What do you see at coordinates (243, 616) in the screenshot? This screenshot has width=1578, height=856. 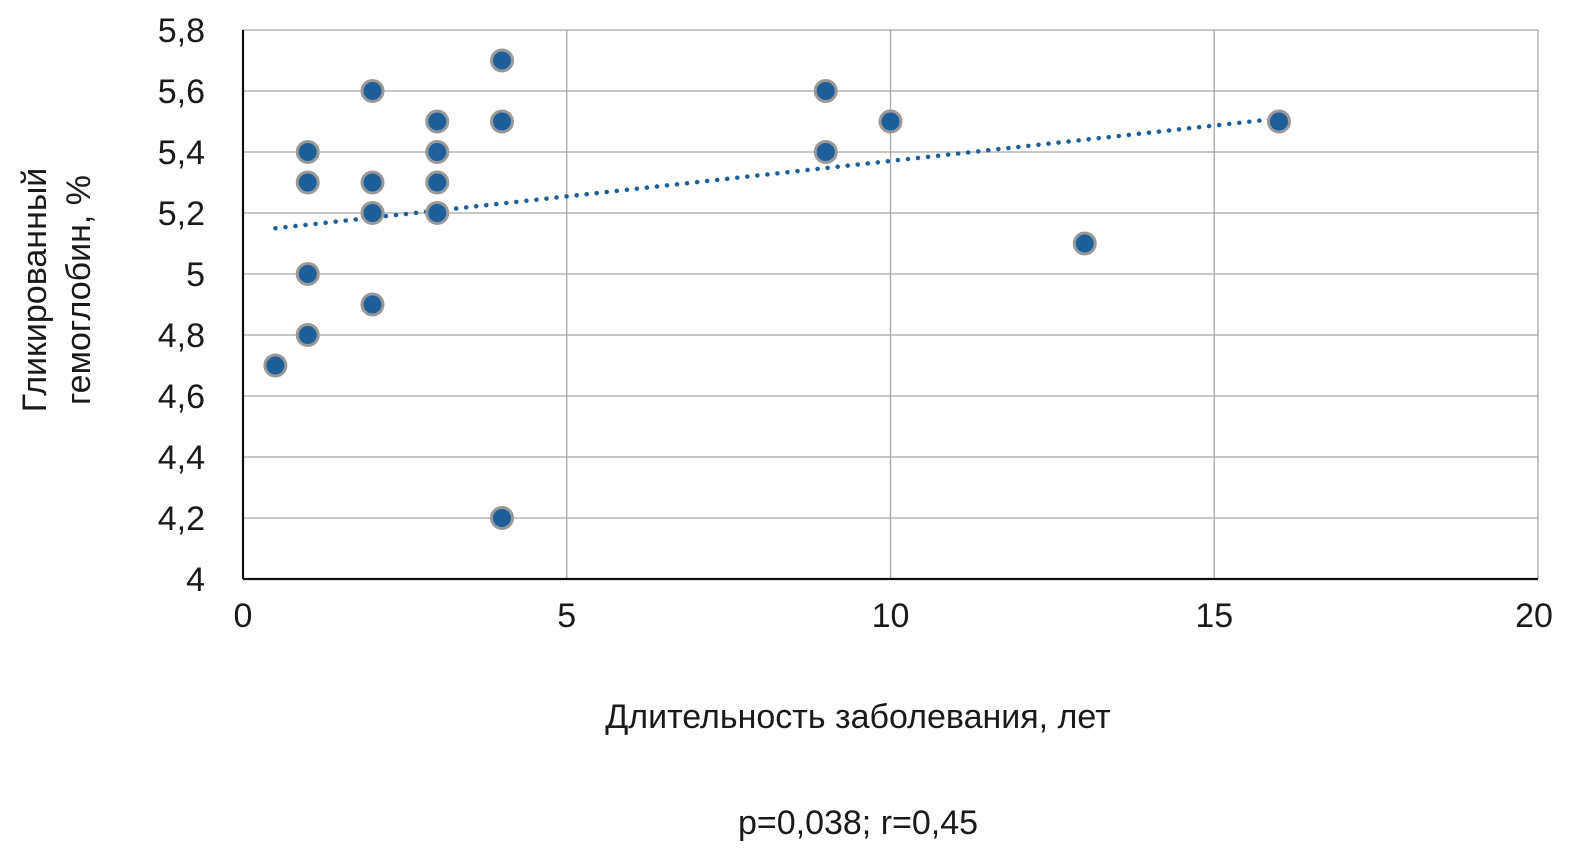 I see `x-tick-label: 0` at bounding box center [243, 616].